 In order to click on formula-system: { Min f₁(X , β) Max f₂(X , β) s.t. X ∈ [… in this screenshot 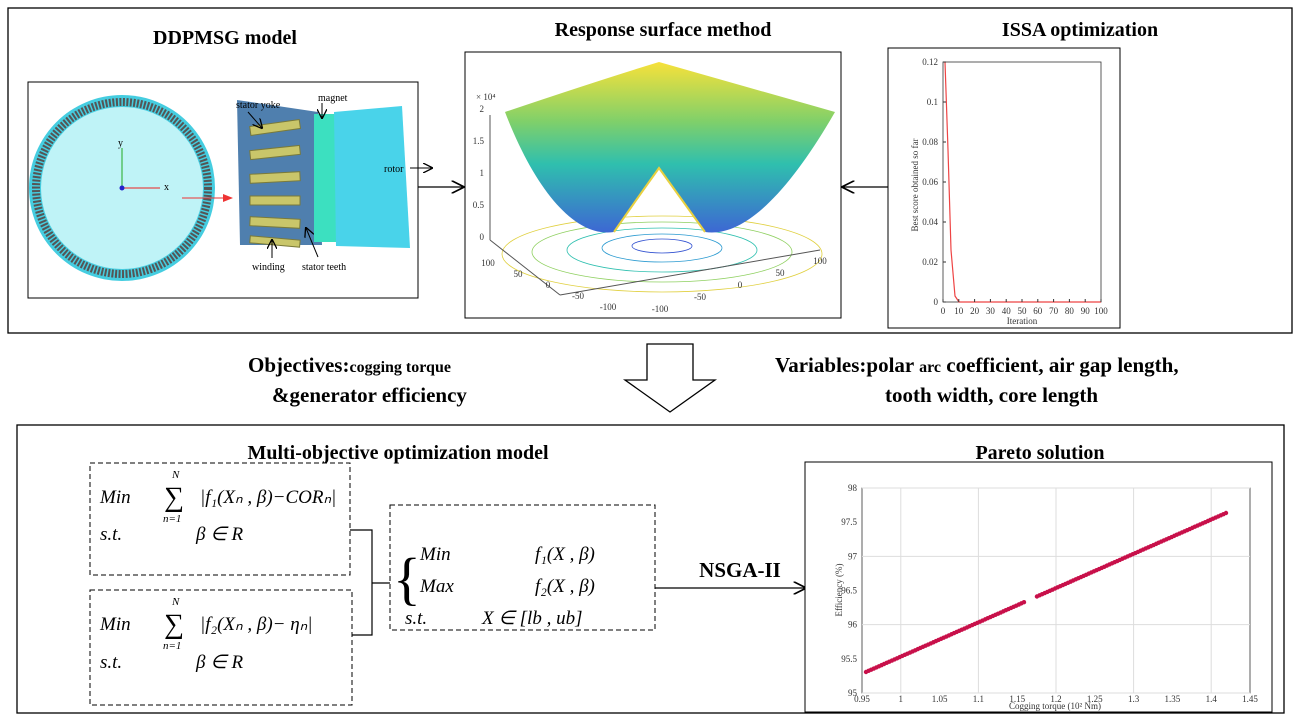, I will do `click(522, 567)`.